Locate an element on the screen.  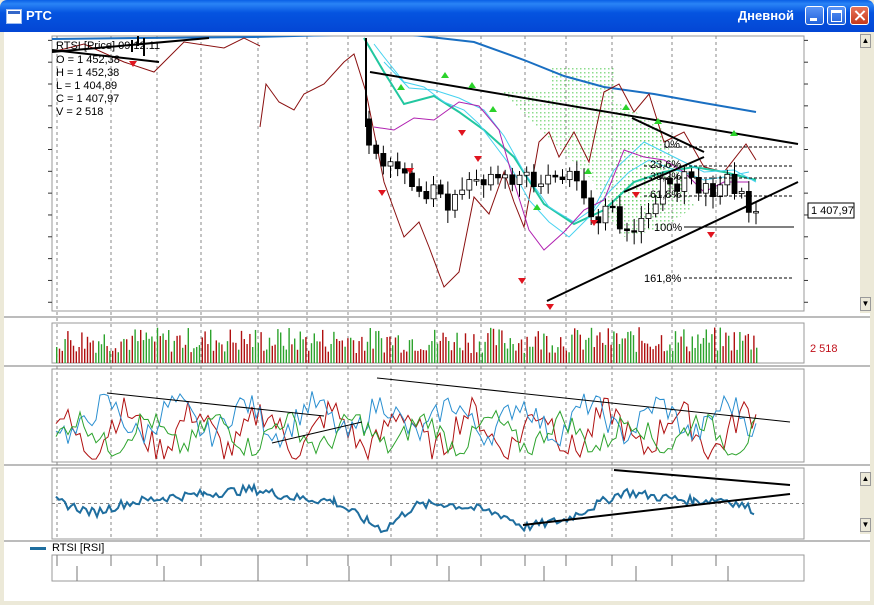
rsi-scroll-up: ▲ is located at coordinates (865, 479).